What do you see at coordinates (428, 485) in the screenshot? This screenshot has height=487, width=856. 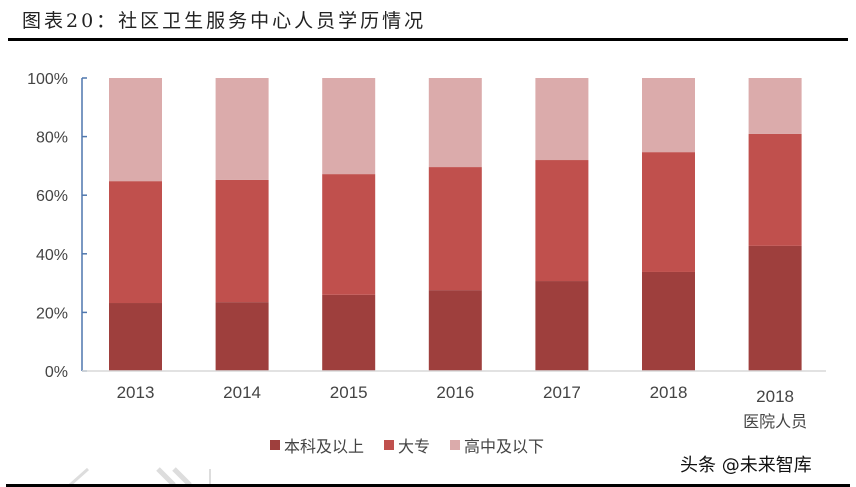 I see `bottom-divider` at bounding box center [428, 485].